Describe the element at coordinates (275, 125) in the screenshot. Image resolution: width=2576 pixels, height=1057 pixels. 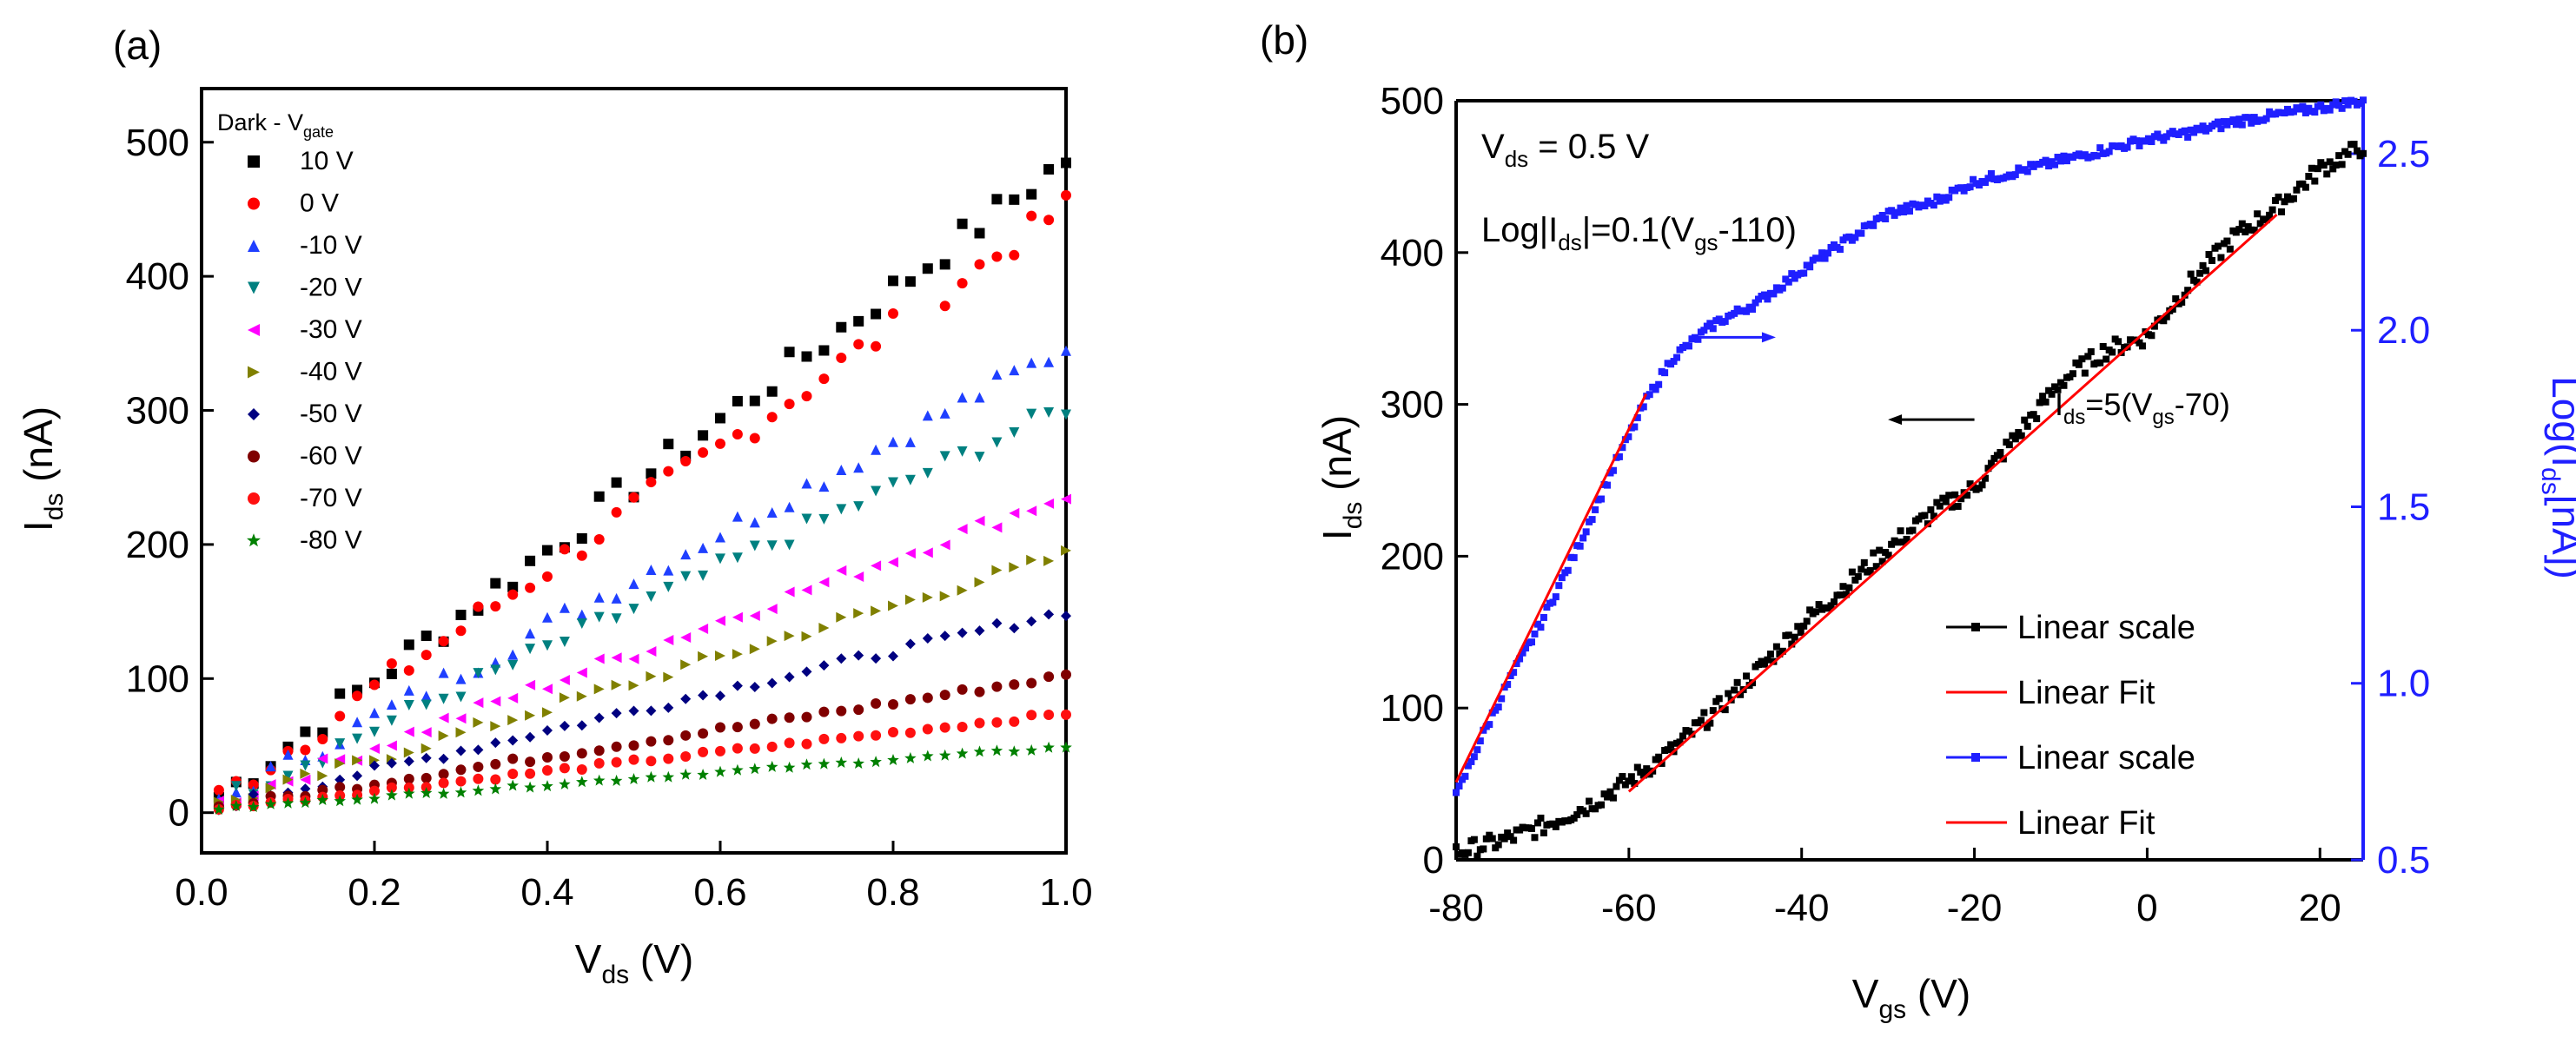
I see `panel-a-legend-title: Dark - Vgate` at that location.